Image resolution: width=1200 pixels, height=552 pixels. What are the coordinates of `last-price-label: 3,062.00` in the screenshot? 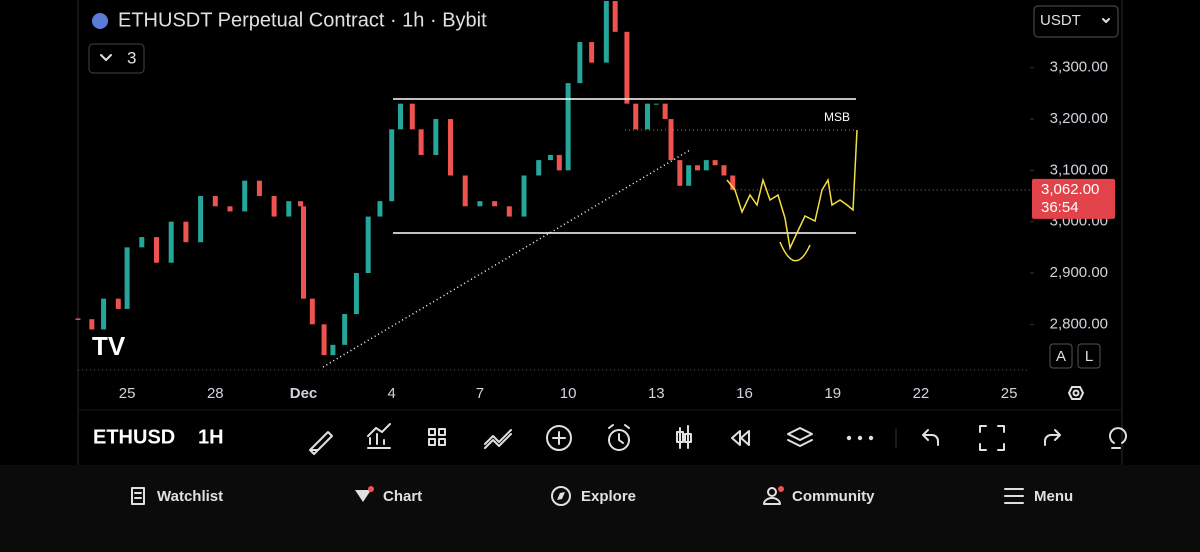 It's located at (1070, 189).